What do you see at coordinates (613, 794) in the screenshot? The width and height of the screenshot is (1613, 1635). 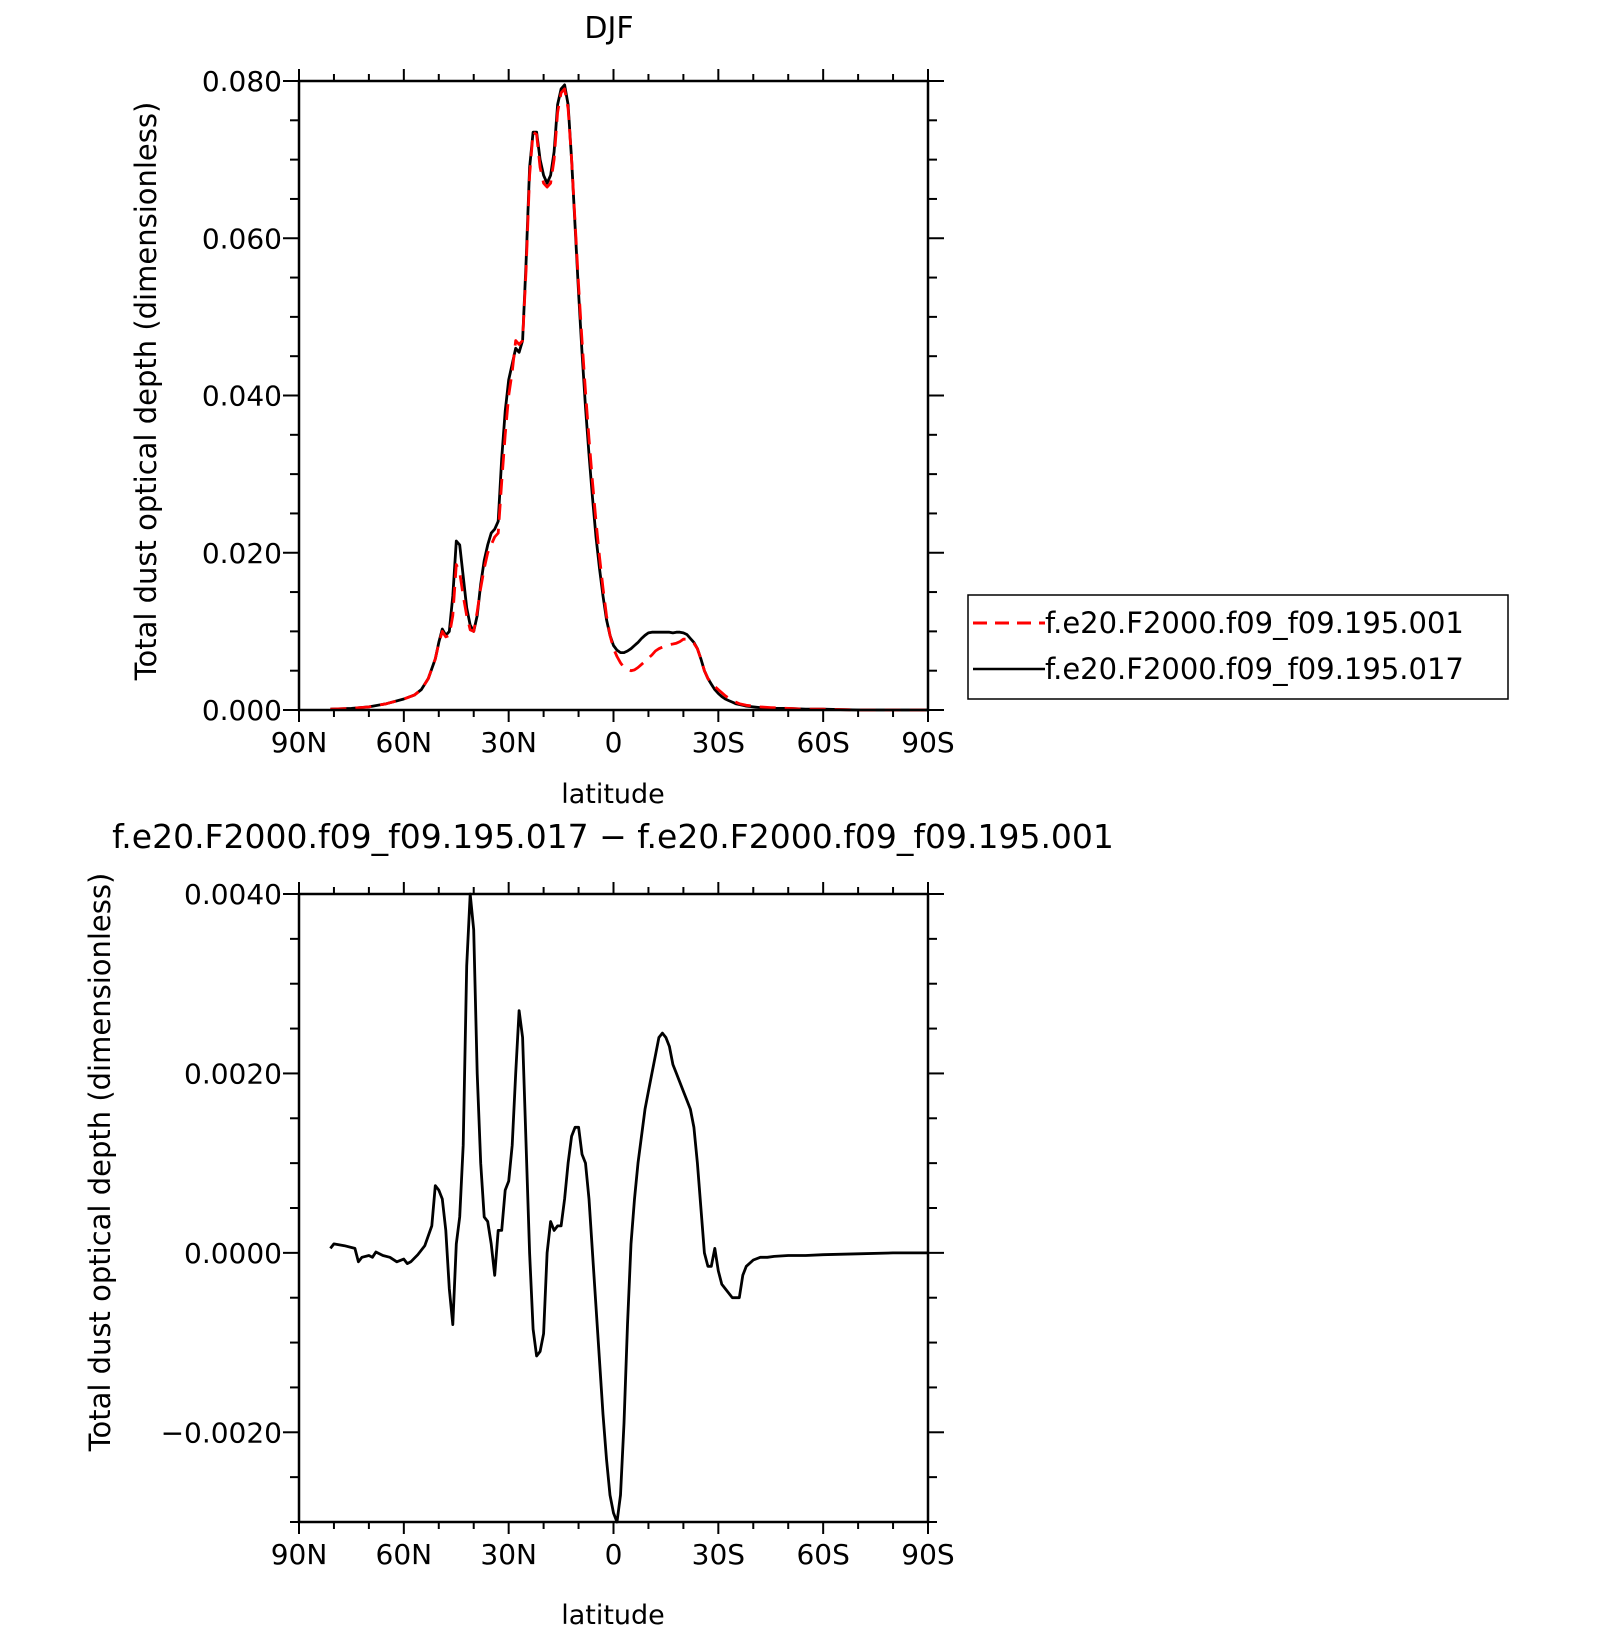 I see `top-x-axis-label: latitude` at bounding box center [613, 794].